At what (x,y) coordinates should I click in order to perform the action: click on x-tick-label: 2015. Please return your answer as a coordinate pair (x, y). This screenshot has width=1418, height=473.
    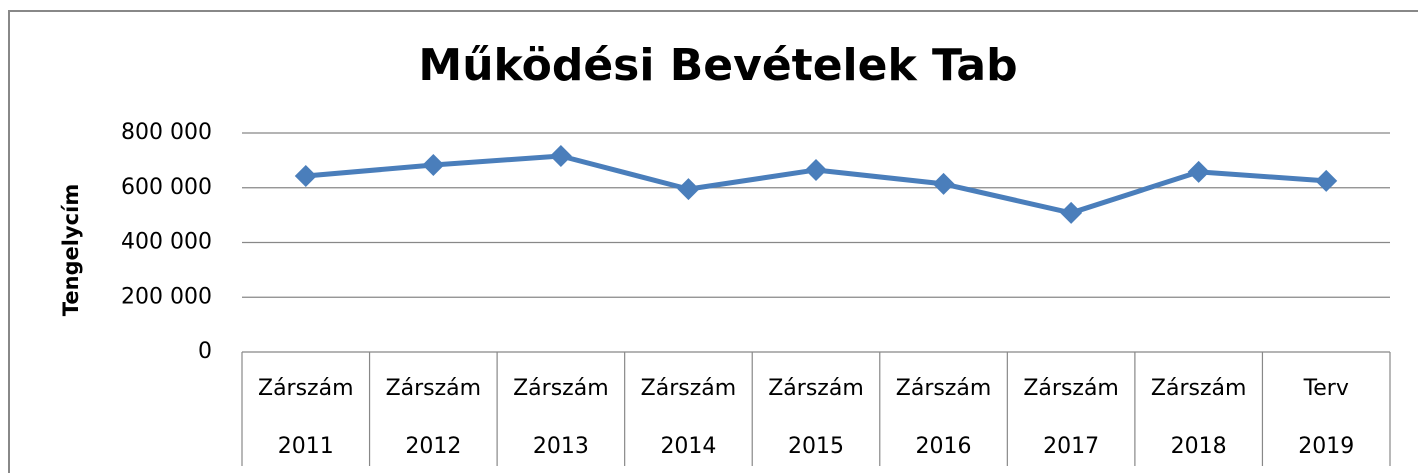
    Looking at the image, I should click on (816, 446).